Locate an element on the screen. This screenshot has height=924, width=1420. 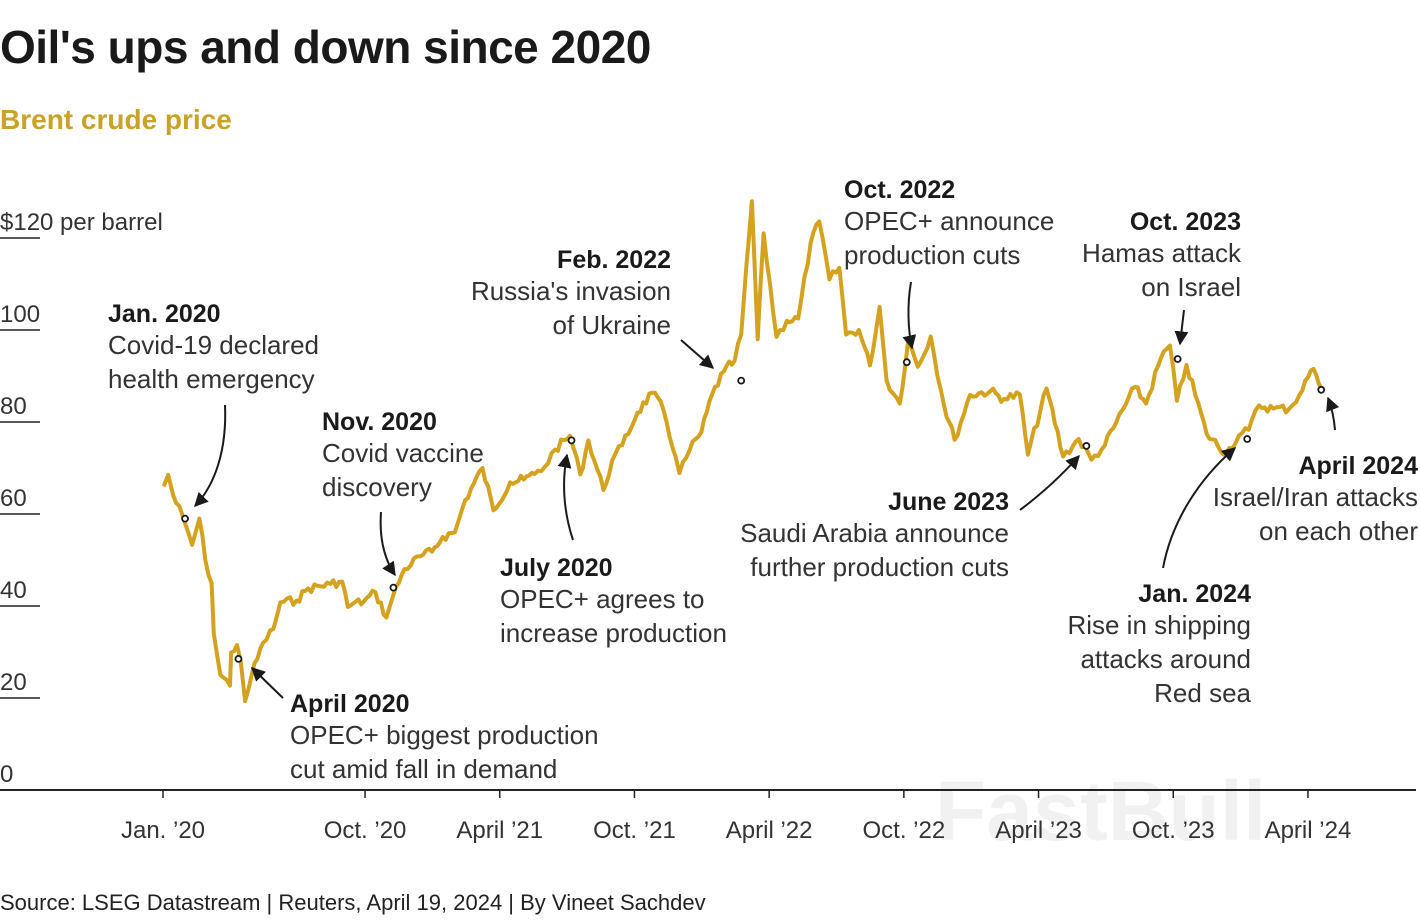
y-tick-label: 60 is located at coordinates (13, 498).